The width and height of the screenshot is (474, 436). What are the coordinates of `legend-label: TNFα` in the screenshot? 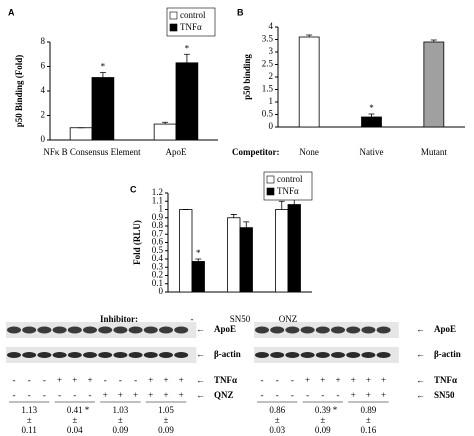 It's located at (191, 27).